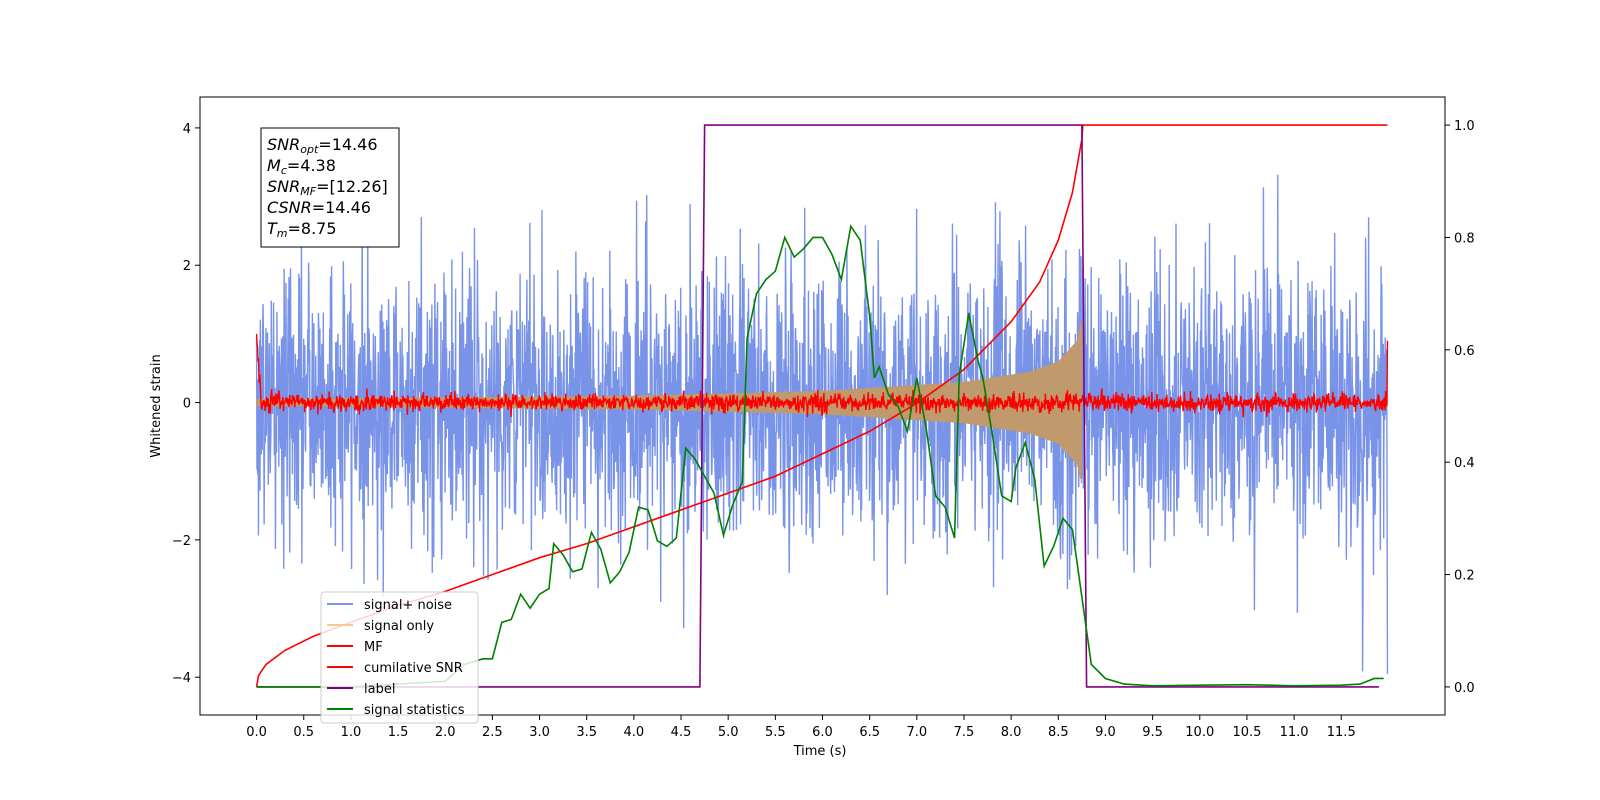  I want to click on annotation-frame, so click(330, 187).